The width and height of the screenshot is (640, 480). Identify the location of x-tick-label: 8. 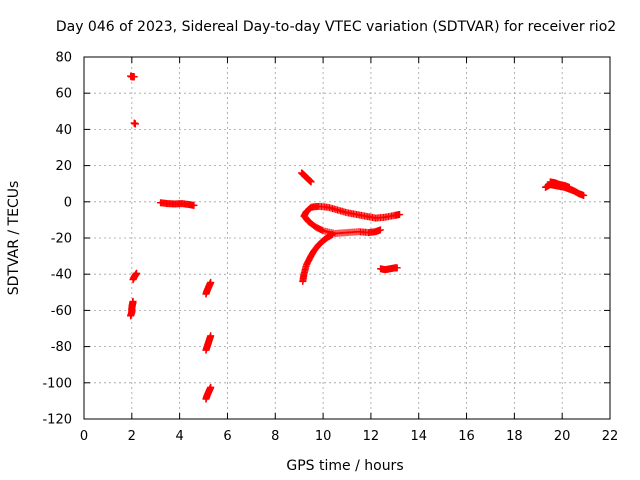
(275, 436).